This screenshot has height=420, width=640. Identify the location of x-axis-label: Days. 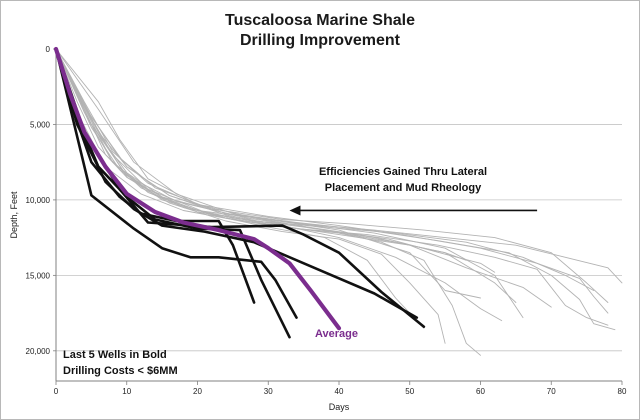
(339, 407).